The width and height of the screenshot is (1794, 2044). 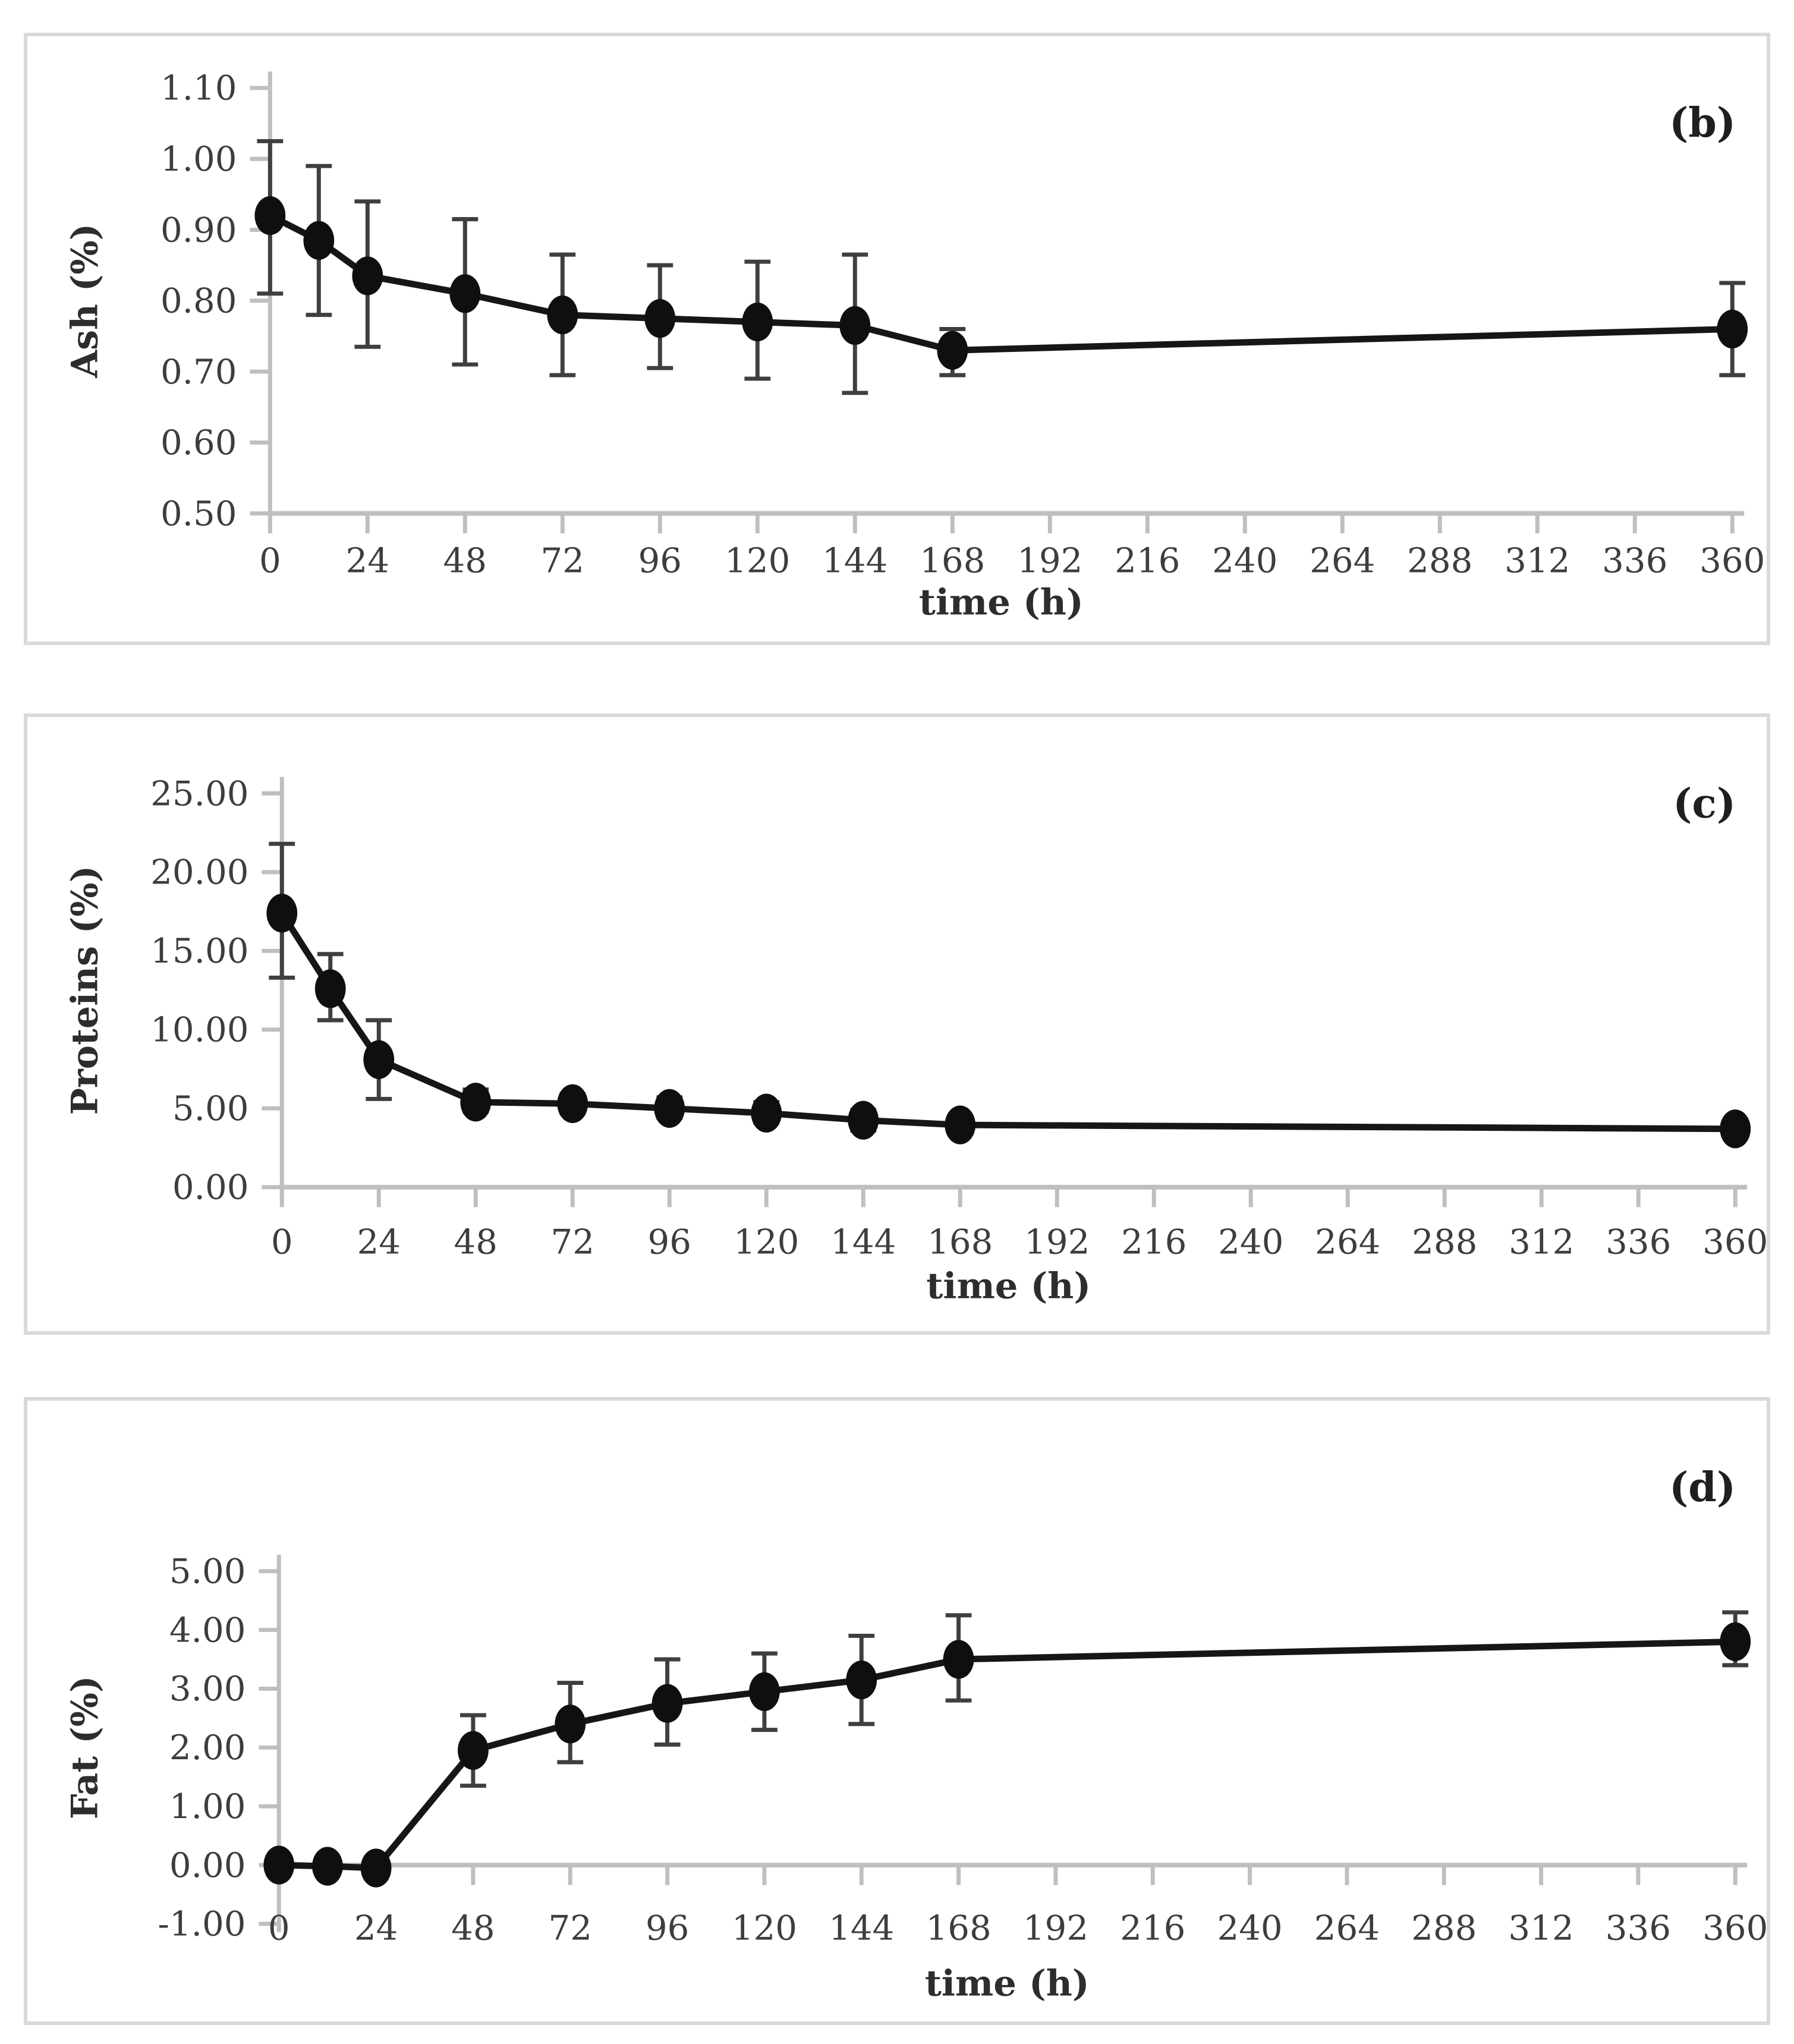 What do you see at coordinates (622, 988) in the screenshot?
I see `chart-c-error-bars` at bounding box center [622, 988].